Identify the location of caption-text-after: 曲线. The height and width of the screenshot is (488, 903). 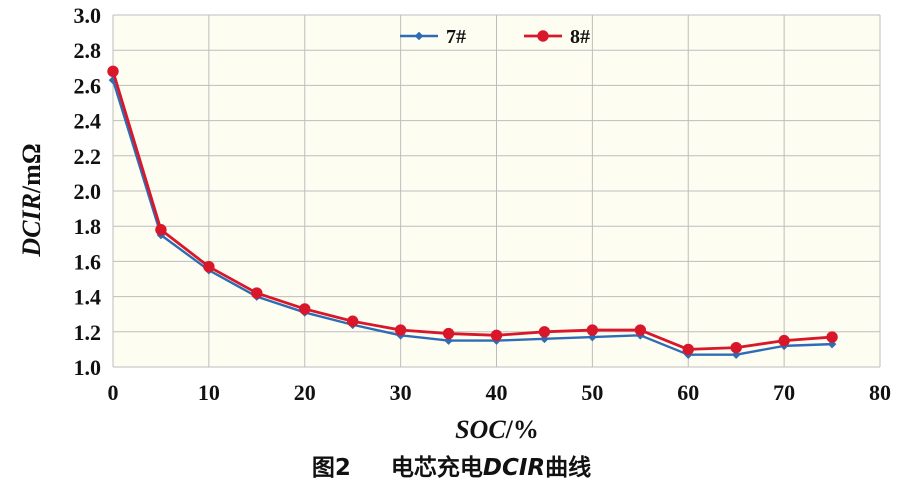
(568, 468).